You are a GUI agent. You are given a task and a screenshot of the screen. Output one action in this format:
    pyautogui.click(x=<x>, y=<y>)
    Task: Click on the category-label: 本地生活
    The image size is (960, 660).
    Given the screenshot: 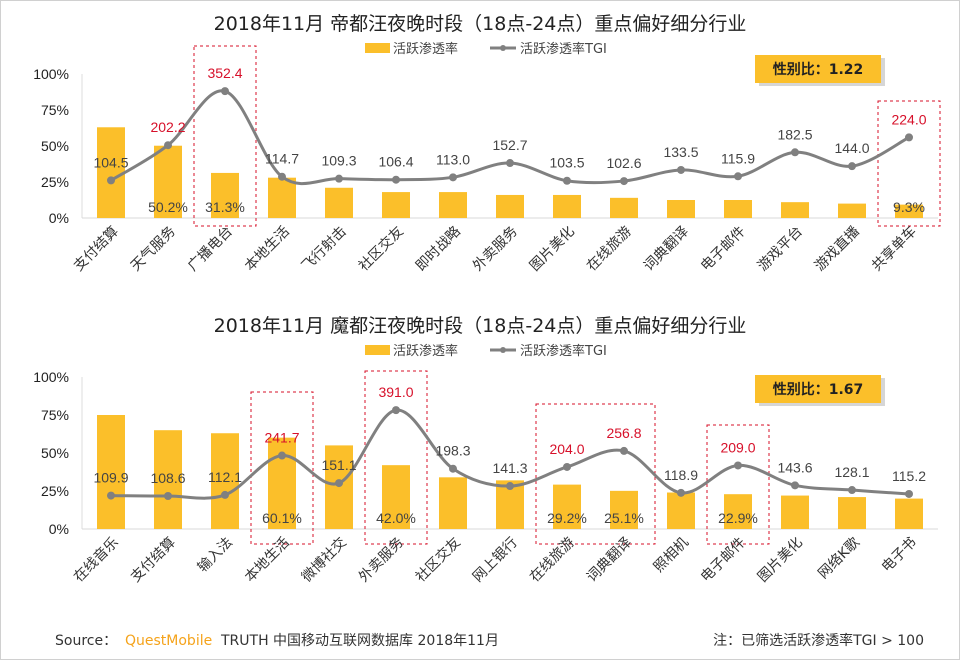 What is the action you would take?
    pyautogui.click(x=267, y=249)
    